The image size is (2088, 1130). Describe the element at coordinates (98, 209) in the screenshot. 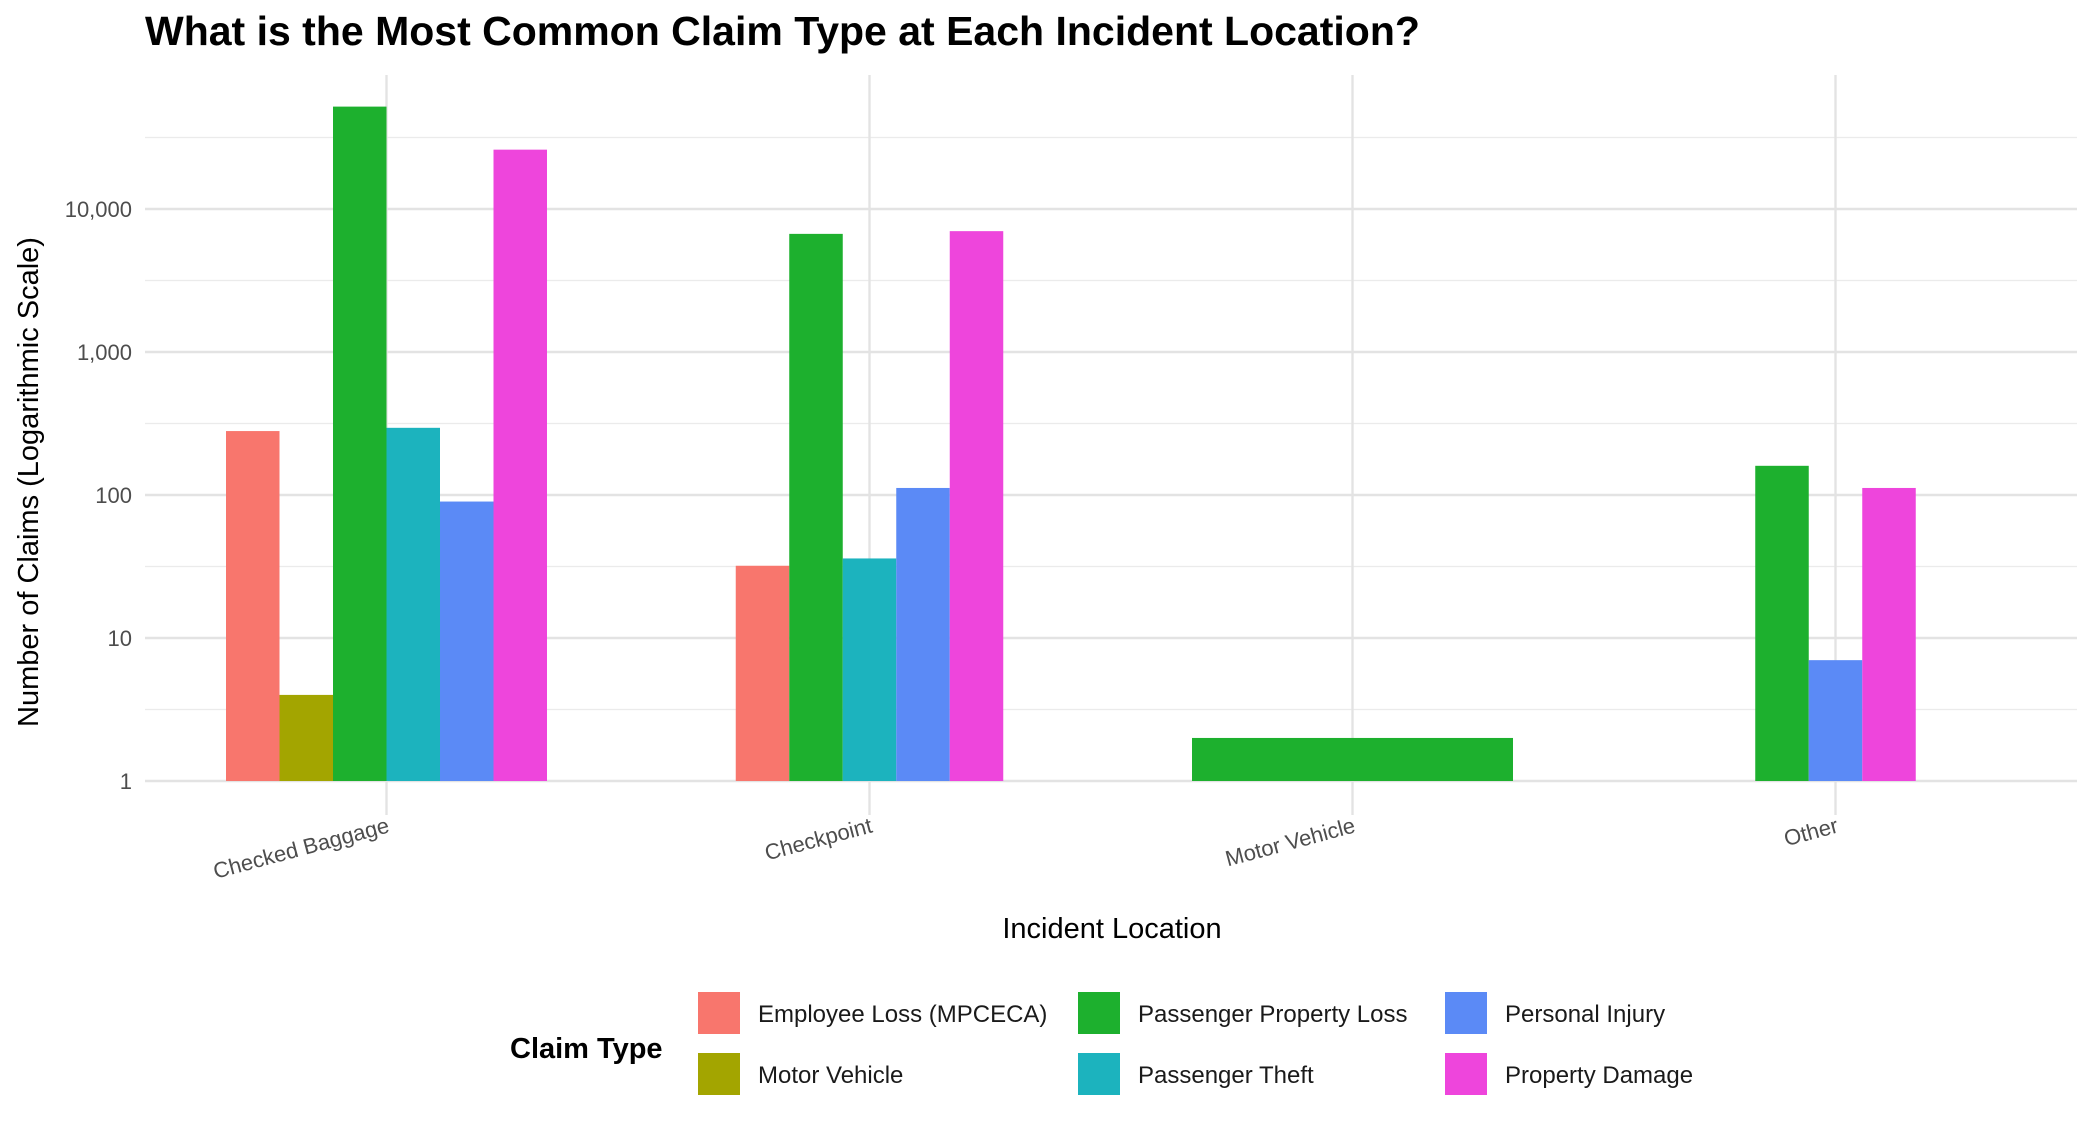

I see `y-tick-label: 10,000` at that location.